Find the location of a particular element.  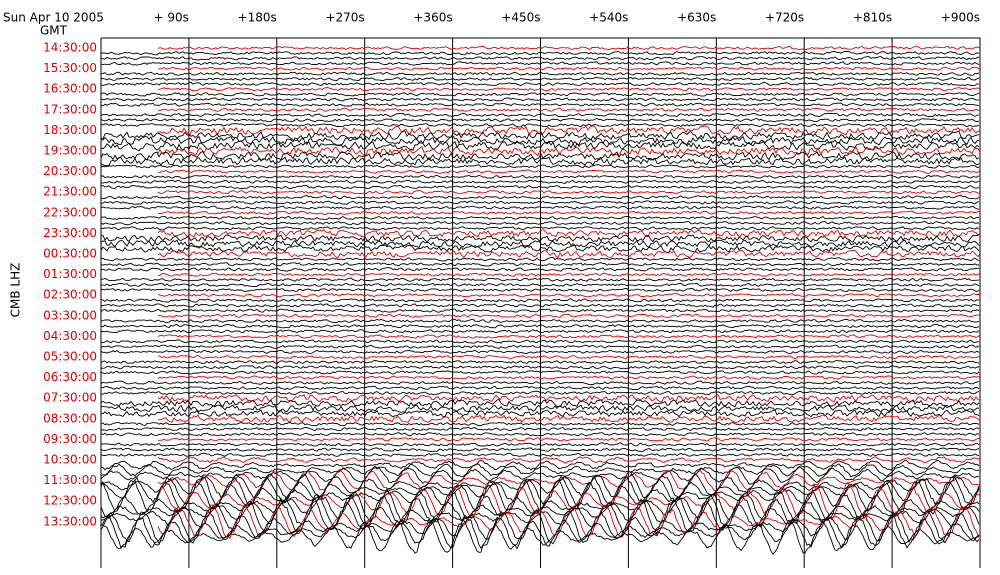

time-label: 15:30:00 is located at coordinates (70, 68).